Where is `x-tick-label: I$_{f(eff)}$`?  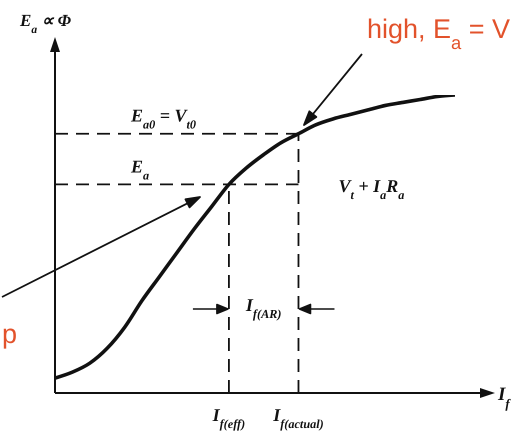 x-tick-label: I$_{f(eff)}$ is located at coordinates (229, 418).